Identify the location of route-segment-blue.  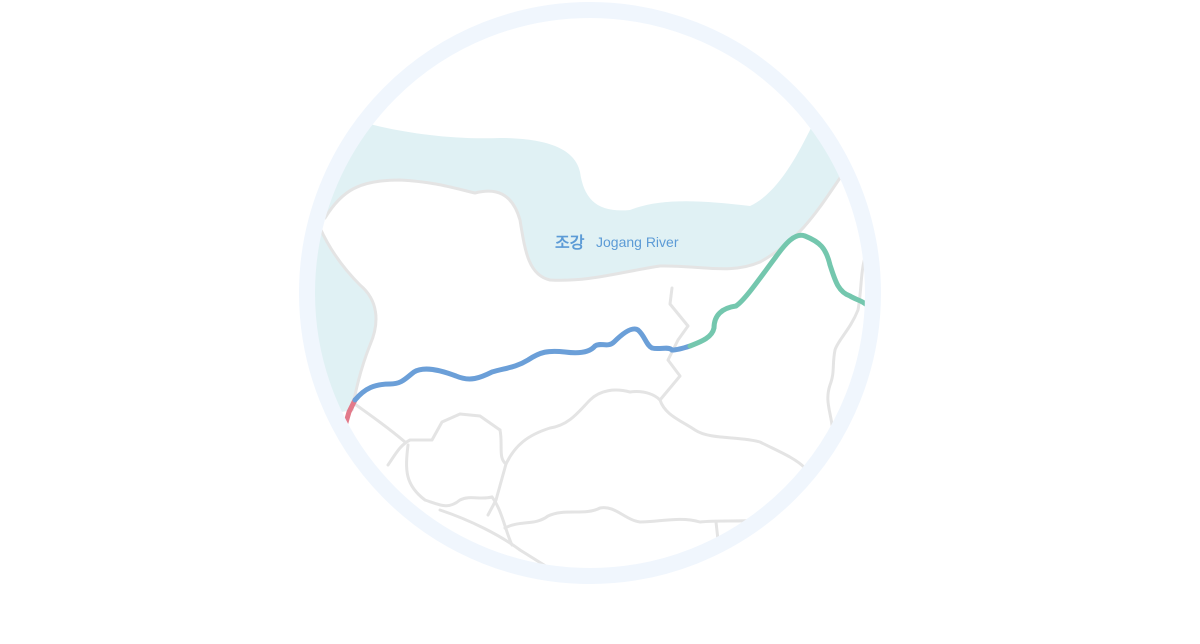
(522, 364).